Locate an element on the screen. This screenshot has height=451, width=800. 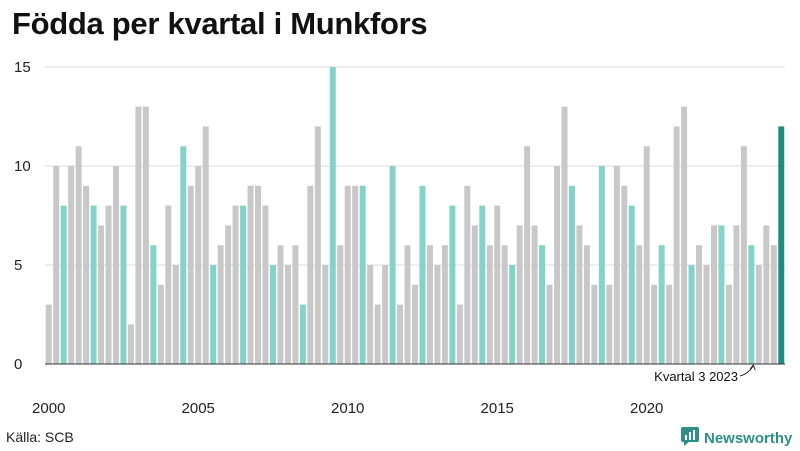
x-tick-label: 2020 is located at coordinates (646, 408).